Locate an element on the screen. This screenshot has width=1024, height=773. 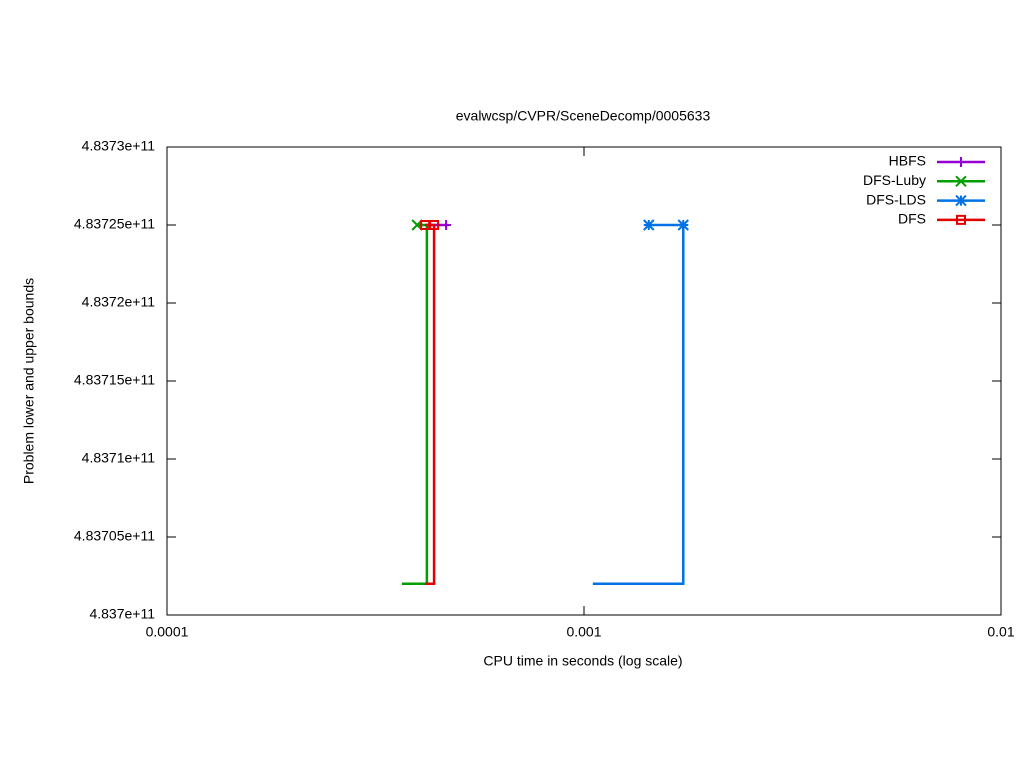
series-line is located at coordinates (638, 404).